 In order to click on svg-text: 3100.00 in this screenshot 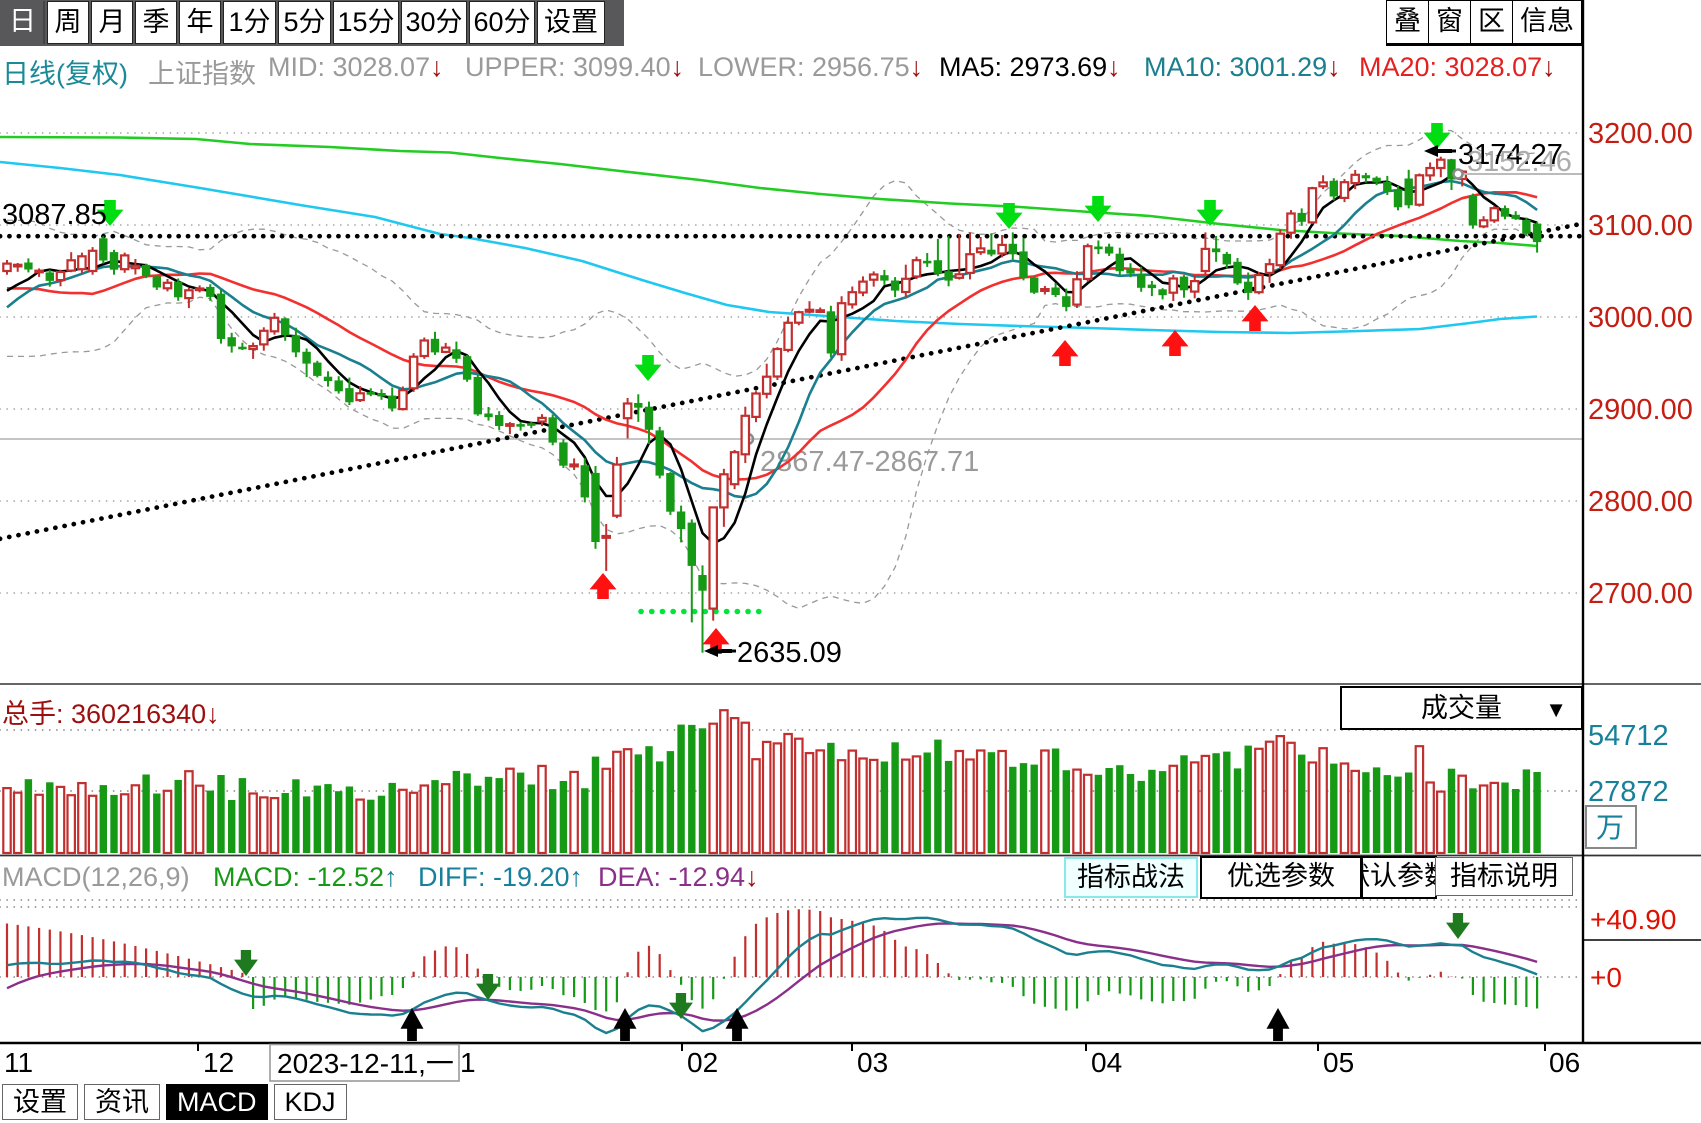, I will do `click(1640, 226)`.